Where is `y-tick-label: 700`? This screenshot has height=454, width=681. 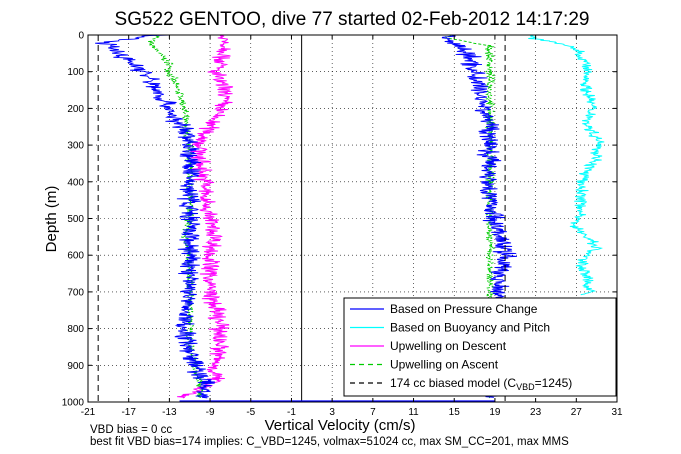
y-tick-label: 700 is located at coordinates (75, 292).